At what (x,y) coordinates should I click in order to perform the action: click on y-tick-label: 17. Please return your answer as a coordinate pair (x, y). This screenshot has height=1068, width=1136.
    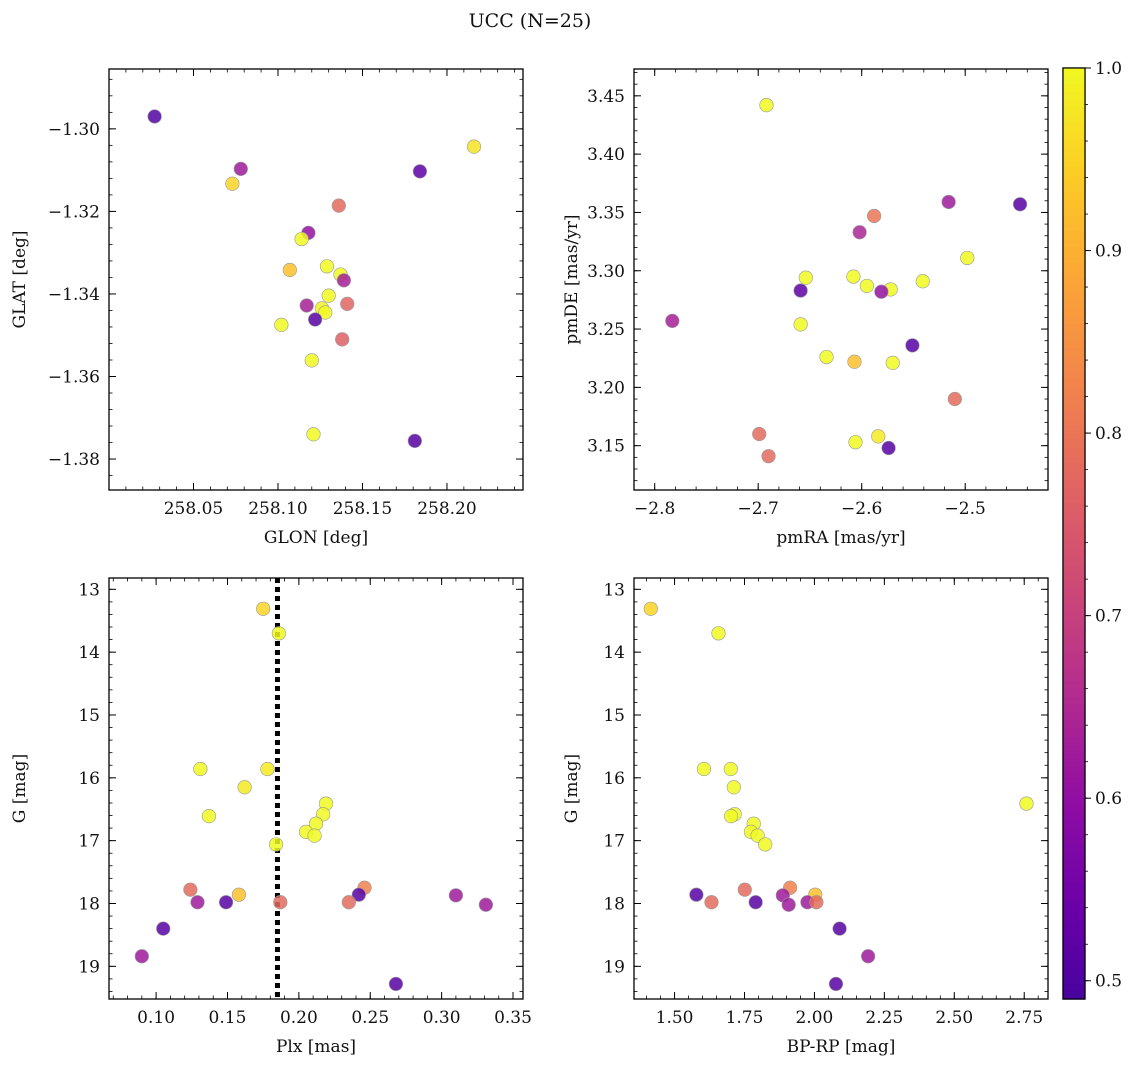
    Looking at the image, I should click on (614, 842).